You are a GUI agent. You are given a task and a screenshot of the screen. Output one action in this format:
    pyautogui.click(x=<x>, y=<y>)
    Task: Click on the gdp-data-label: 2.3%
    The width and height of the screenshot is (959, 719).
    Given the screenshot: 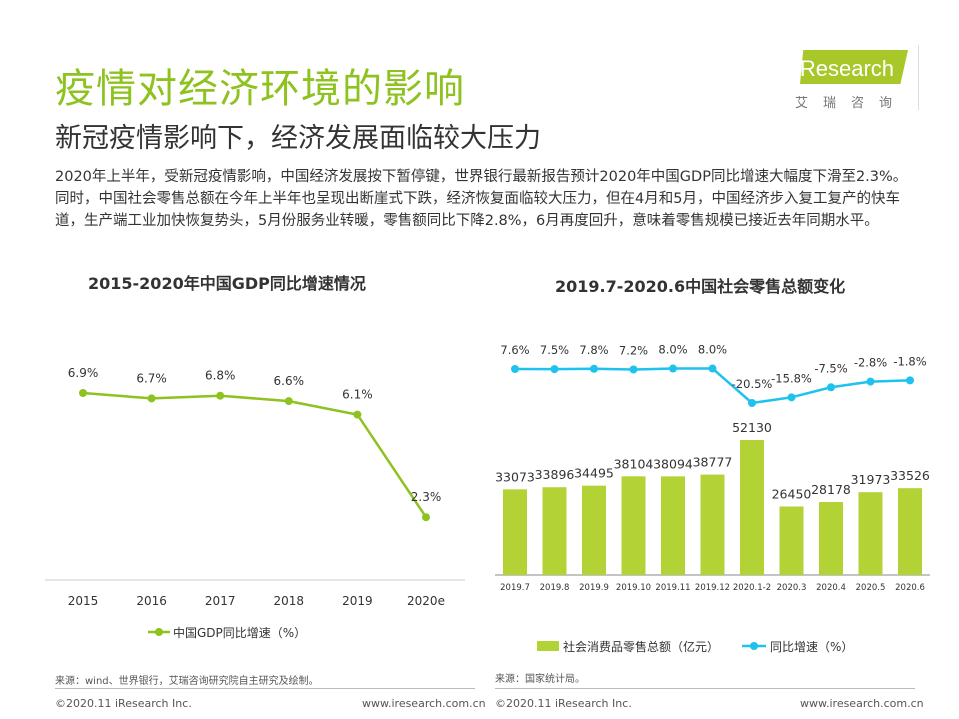 What is the action you would take?
    pyautogui.click(x=426, y=497)
    